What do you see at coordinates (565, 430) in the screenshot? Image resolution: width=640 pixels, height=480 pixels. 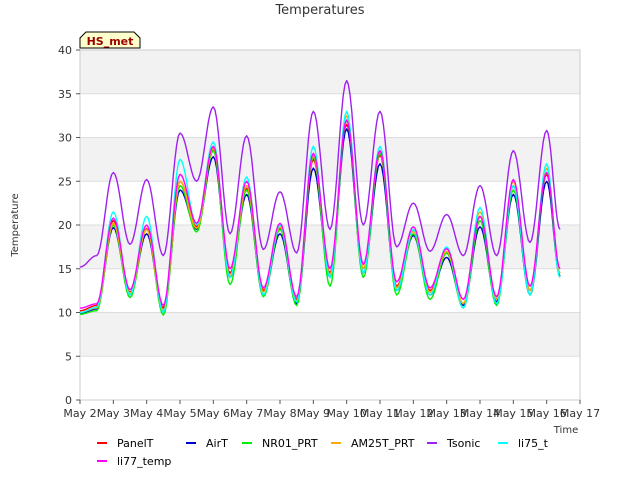 I see `x-axis-title: Time` at bounding box center [565, 430].